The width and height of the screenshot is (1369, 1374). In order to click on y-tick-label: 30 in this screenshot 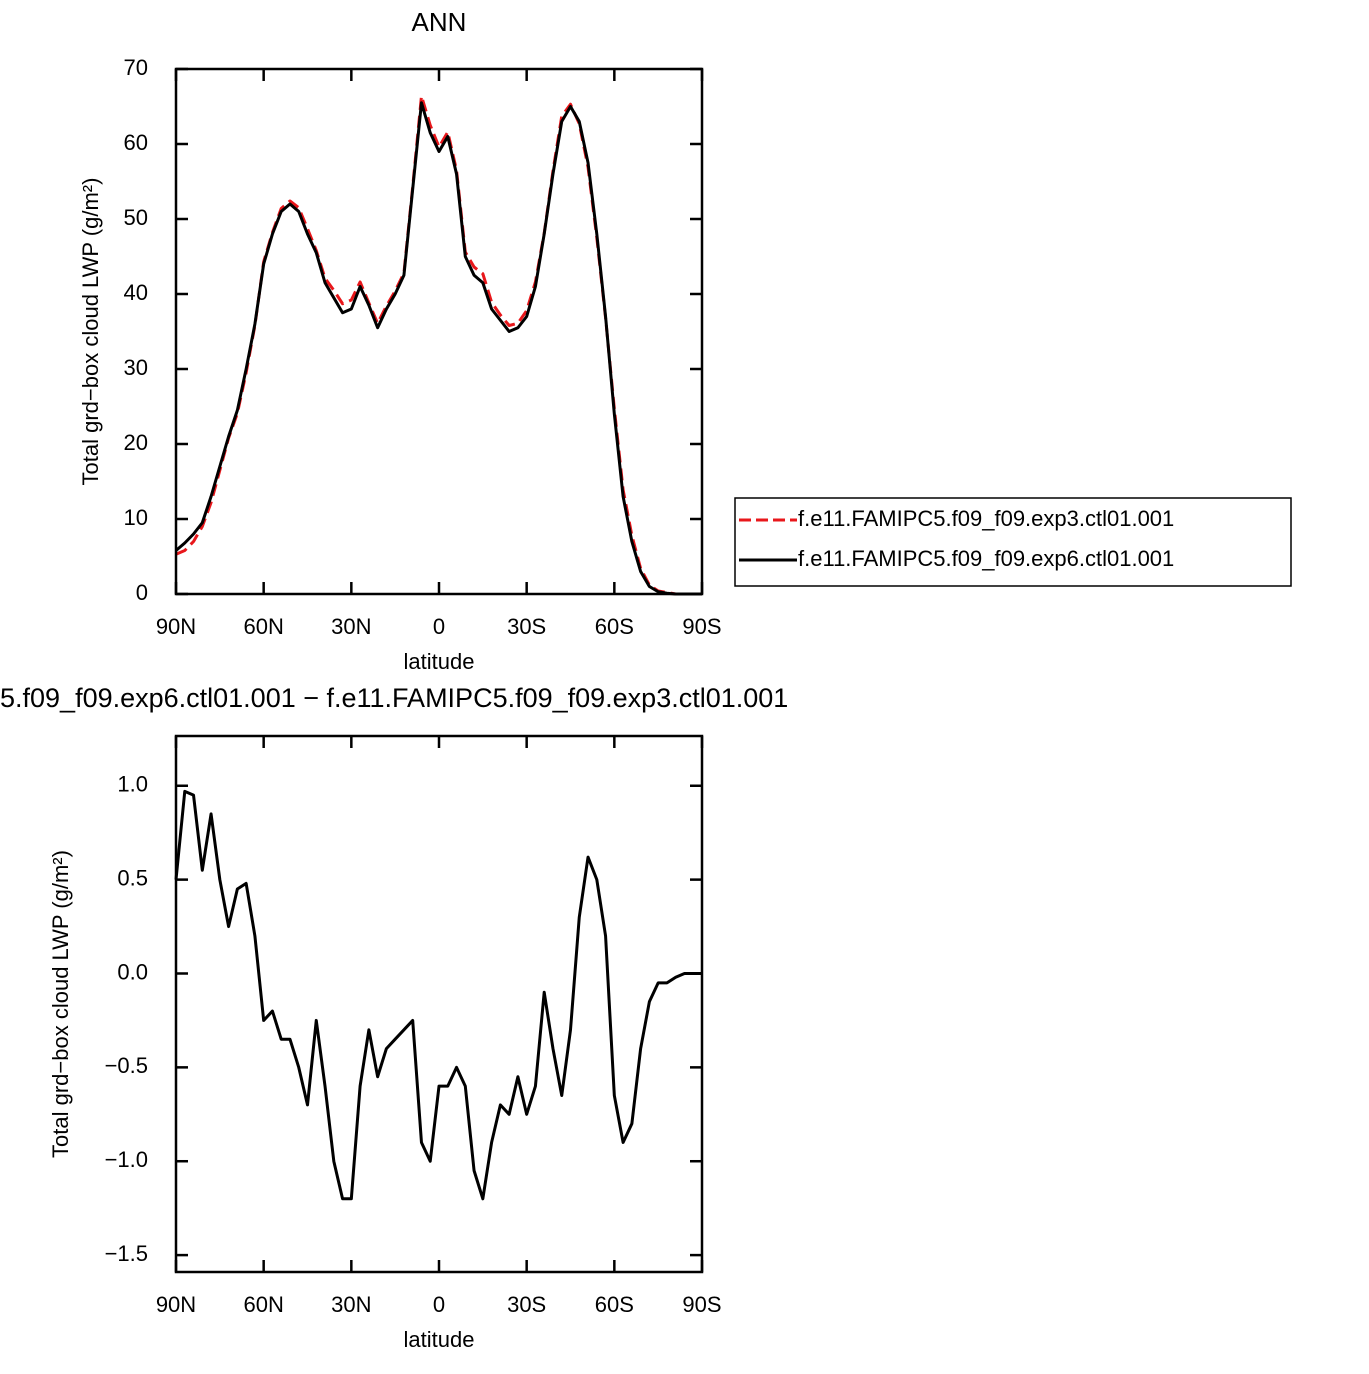, I will do `click(136, 367)`.